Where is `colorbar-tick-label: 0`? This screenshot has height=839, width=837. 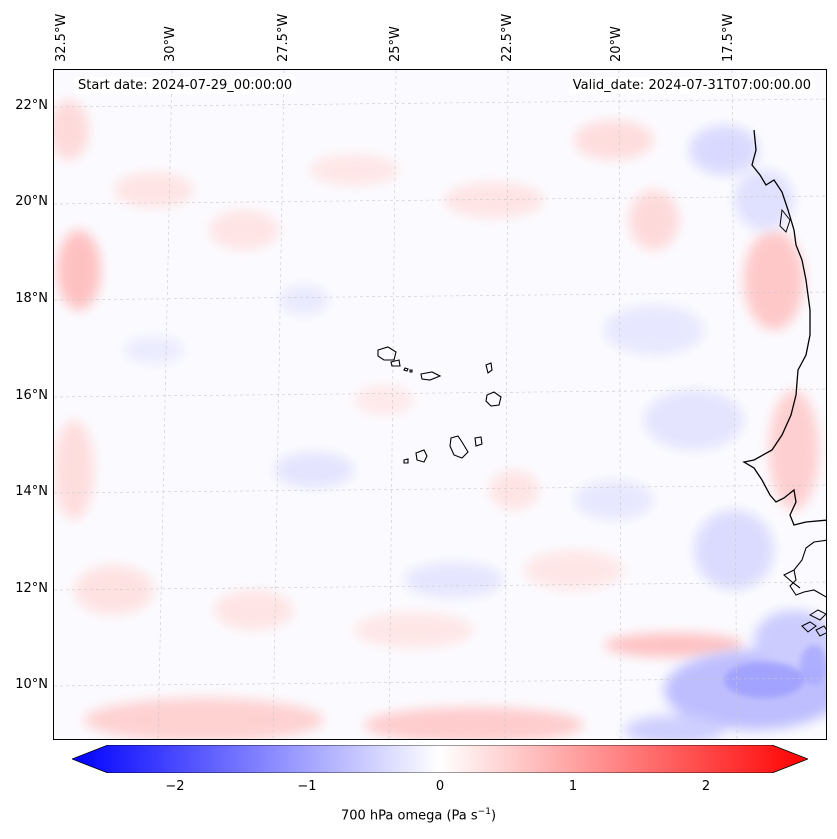 colorbar-tick-label: 0 is located at coordinates (440, 786).